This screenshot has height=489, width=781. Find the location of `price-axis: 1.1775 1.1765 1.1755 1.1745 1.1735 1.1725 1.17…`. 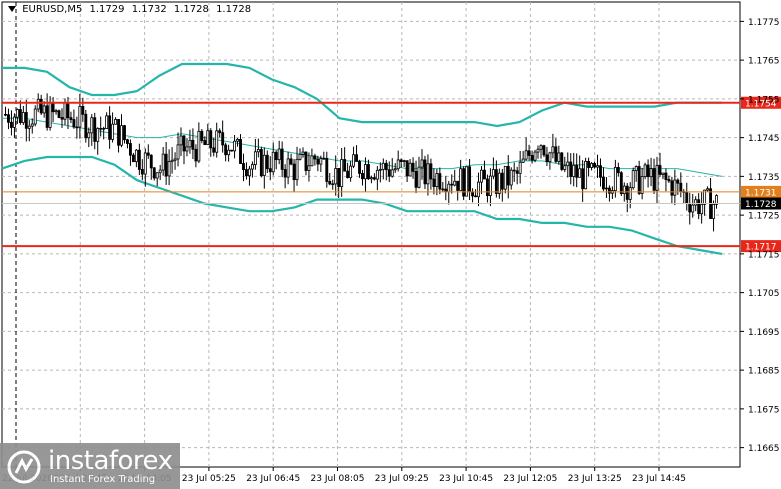

price-axis: 1.1775 1.1765 1.1755 1.1745 1.1735 1.1725 1.17… is located at coordinates (760, 236).